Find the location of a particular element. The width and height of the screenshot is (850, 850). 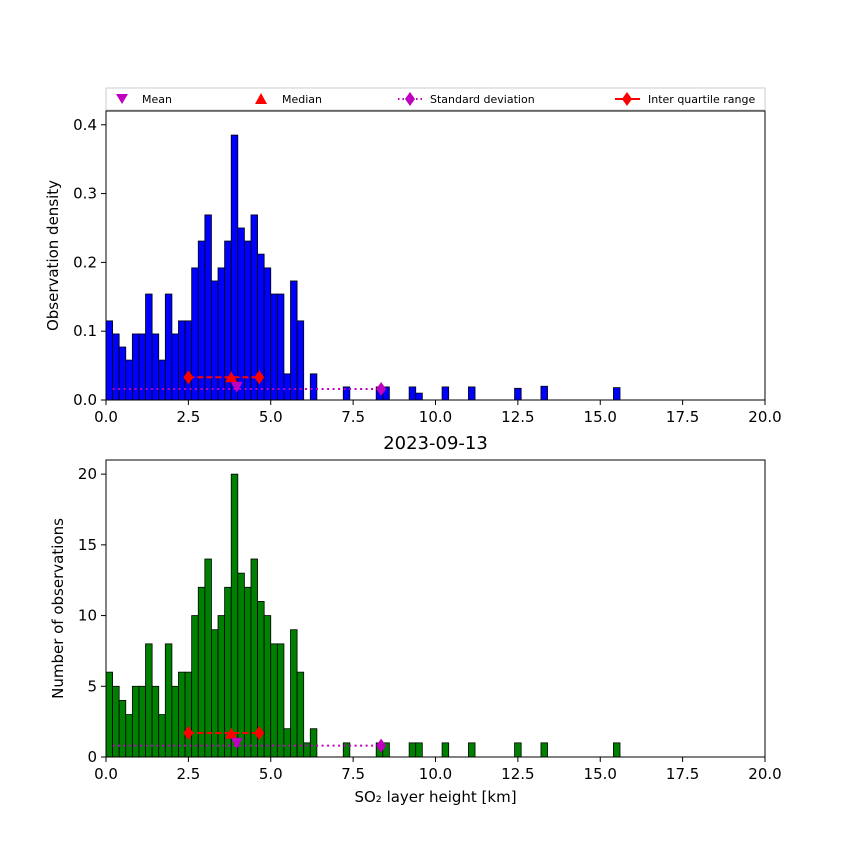

count-y-ticks: 0 5 10 15 20 is located at coordinates (92, 615).